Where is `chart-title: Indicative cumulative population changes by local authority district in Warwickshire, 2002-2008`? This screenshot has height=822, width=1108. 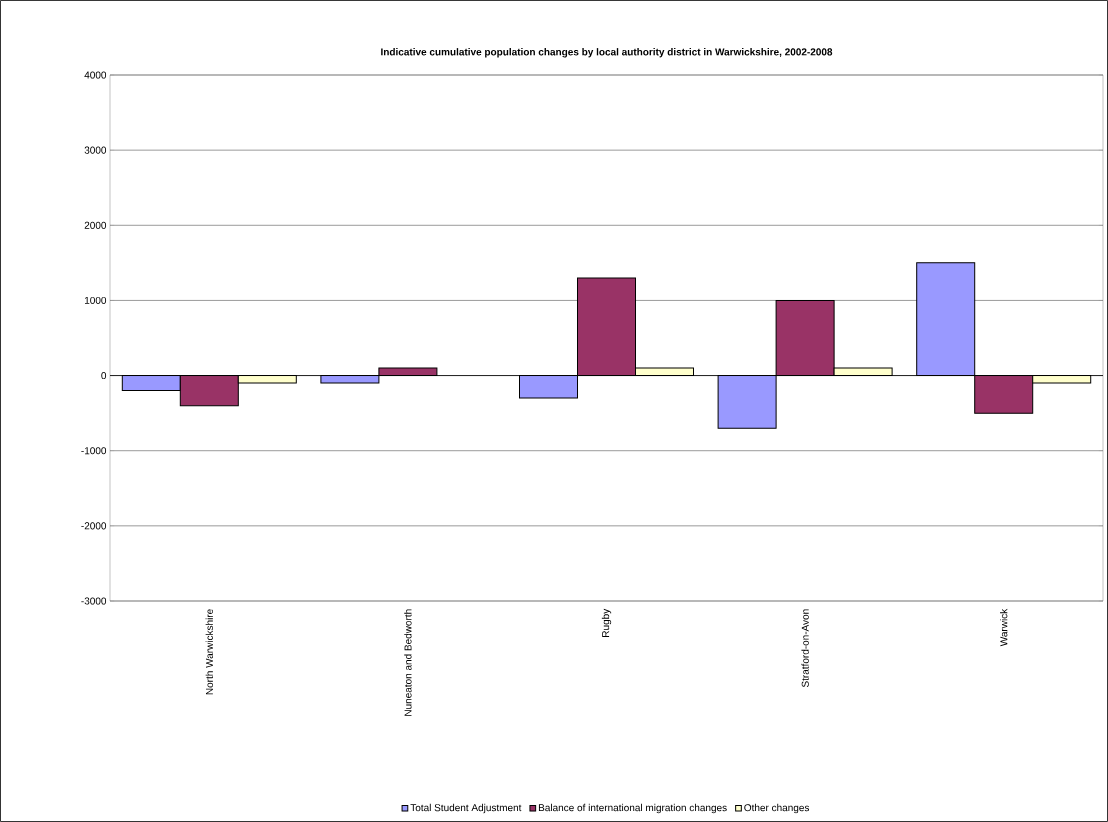 chart-title: Indicative cumulative population changes by local authority district in Warwickshire, 2002-2008 is located at coordinates (607, 53).